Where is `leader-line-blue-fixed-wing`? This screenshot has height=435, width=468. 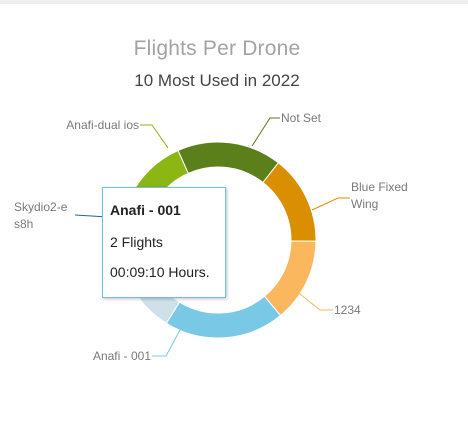 leader-line-blue-fixed-wing is located at coordinates (330, 204).